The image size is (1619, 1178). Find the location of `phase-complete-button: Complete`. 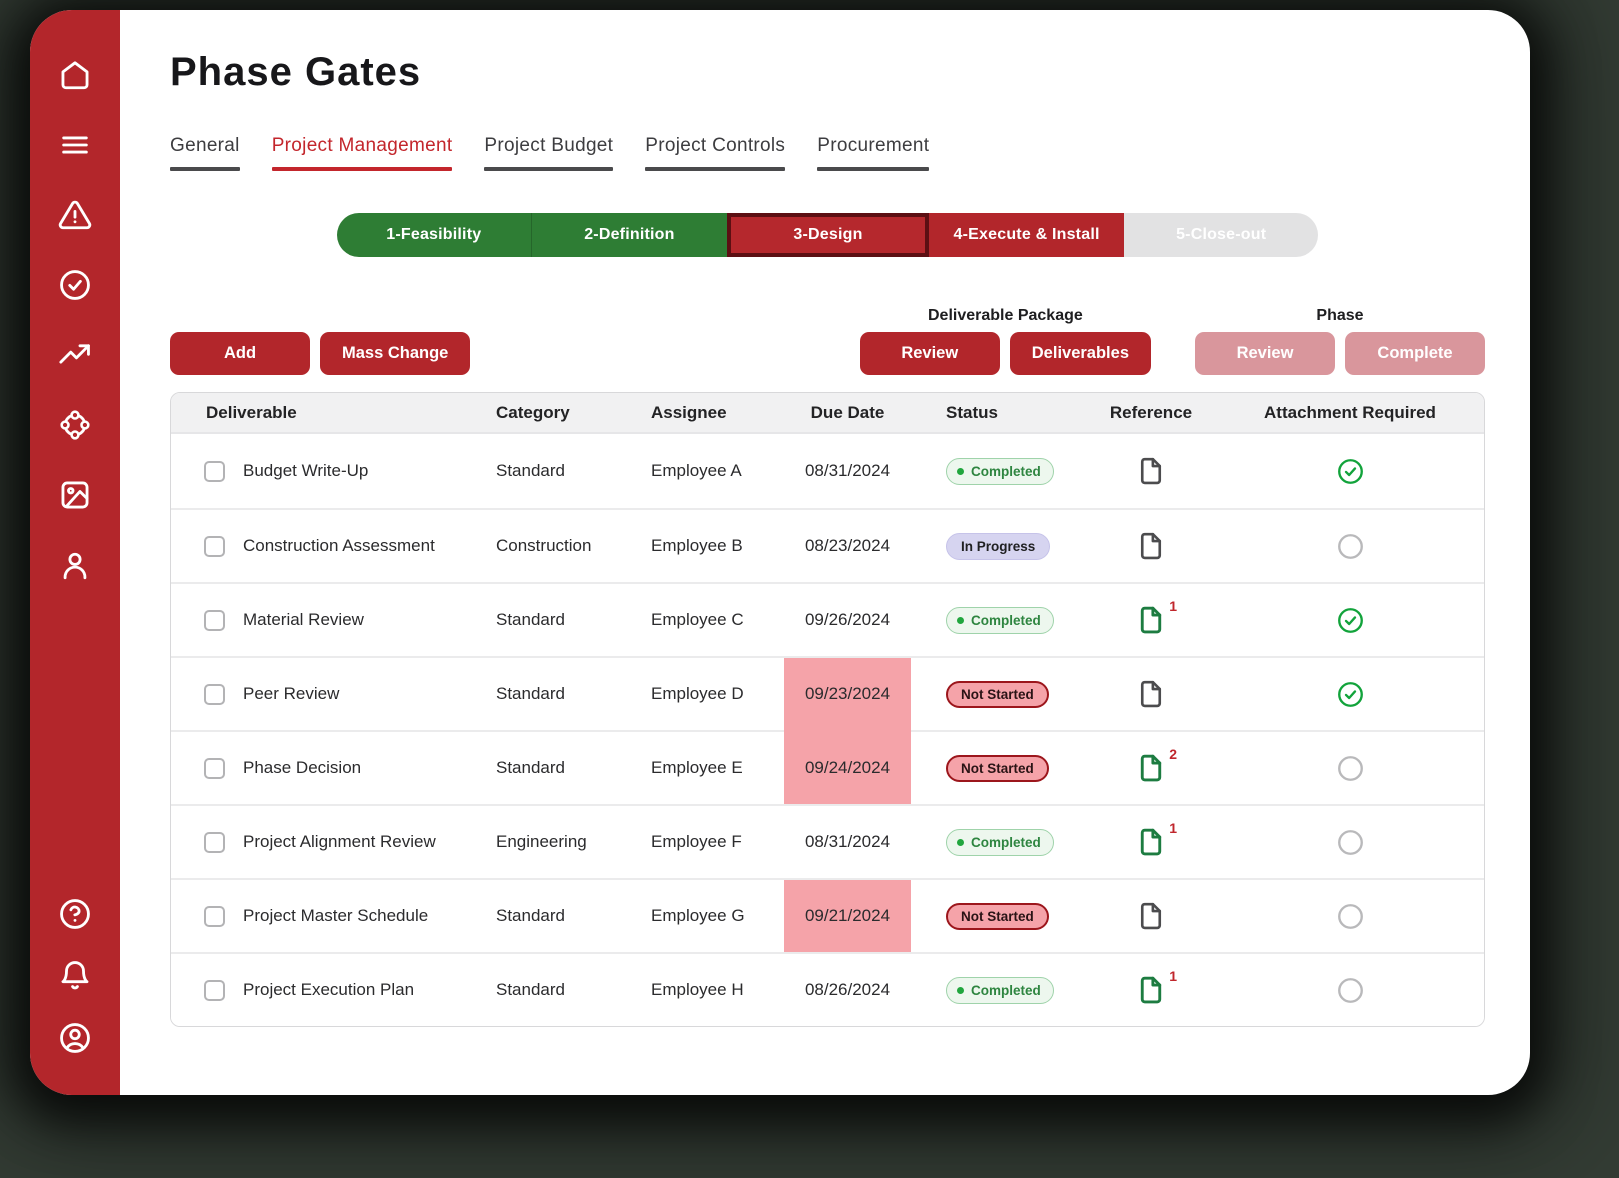

phase-complete-button: Complete is located at coordinates (1415, 353).